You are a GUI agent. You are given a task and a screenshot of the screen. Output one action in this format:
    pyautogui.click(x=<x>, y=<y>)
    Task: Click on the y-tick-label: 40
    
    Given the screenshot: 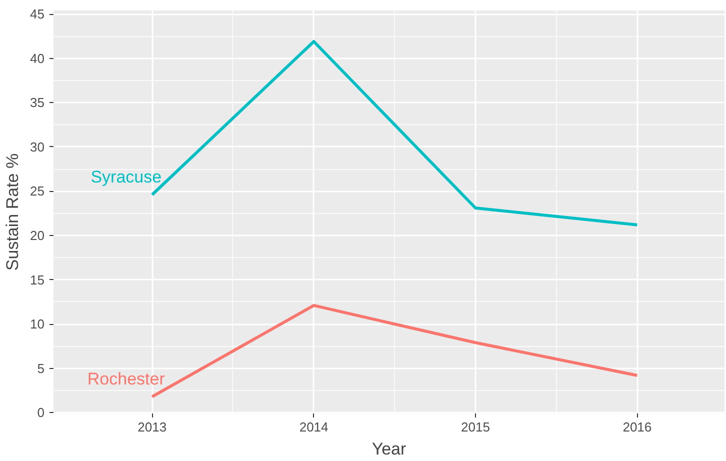 What is the action you would take?
    pyautogui.click(x=37, y=58)
    